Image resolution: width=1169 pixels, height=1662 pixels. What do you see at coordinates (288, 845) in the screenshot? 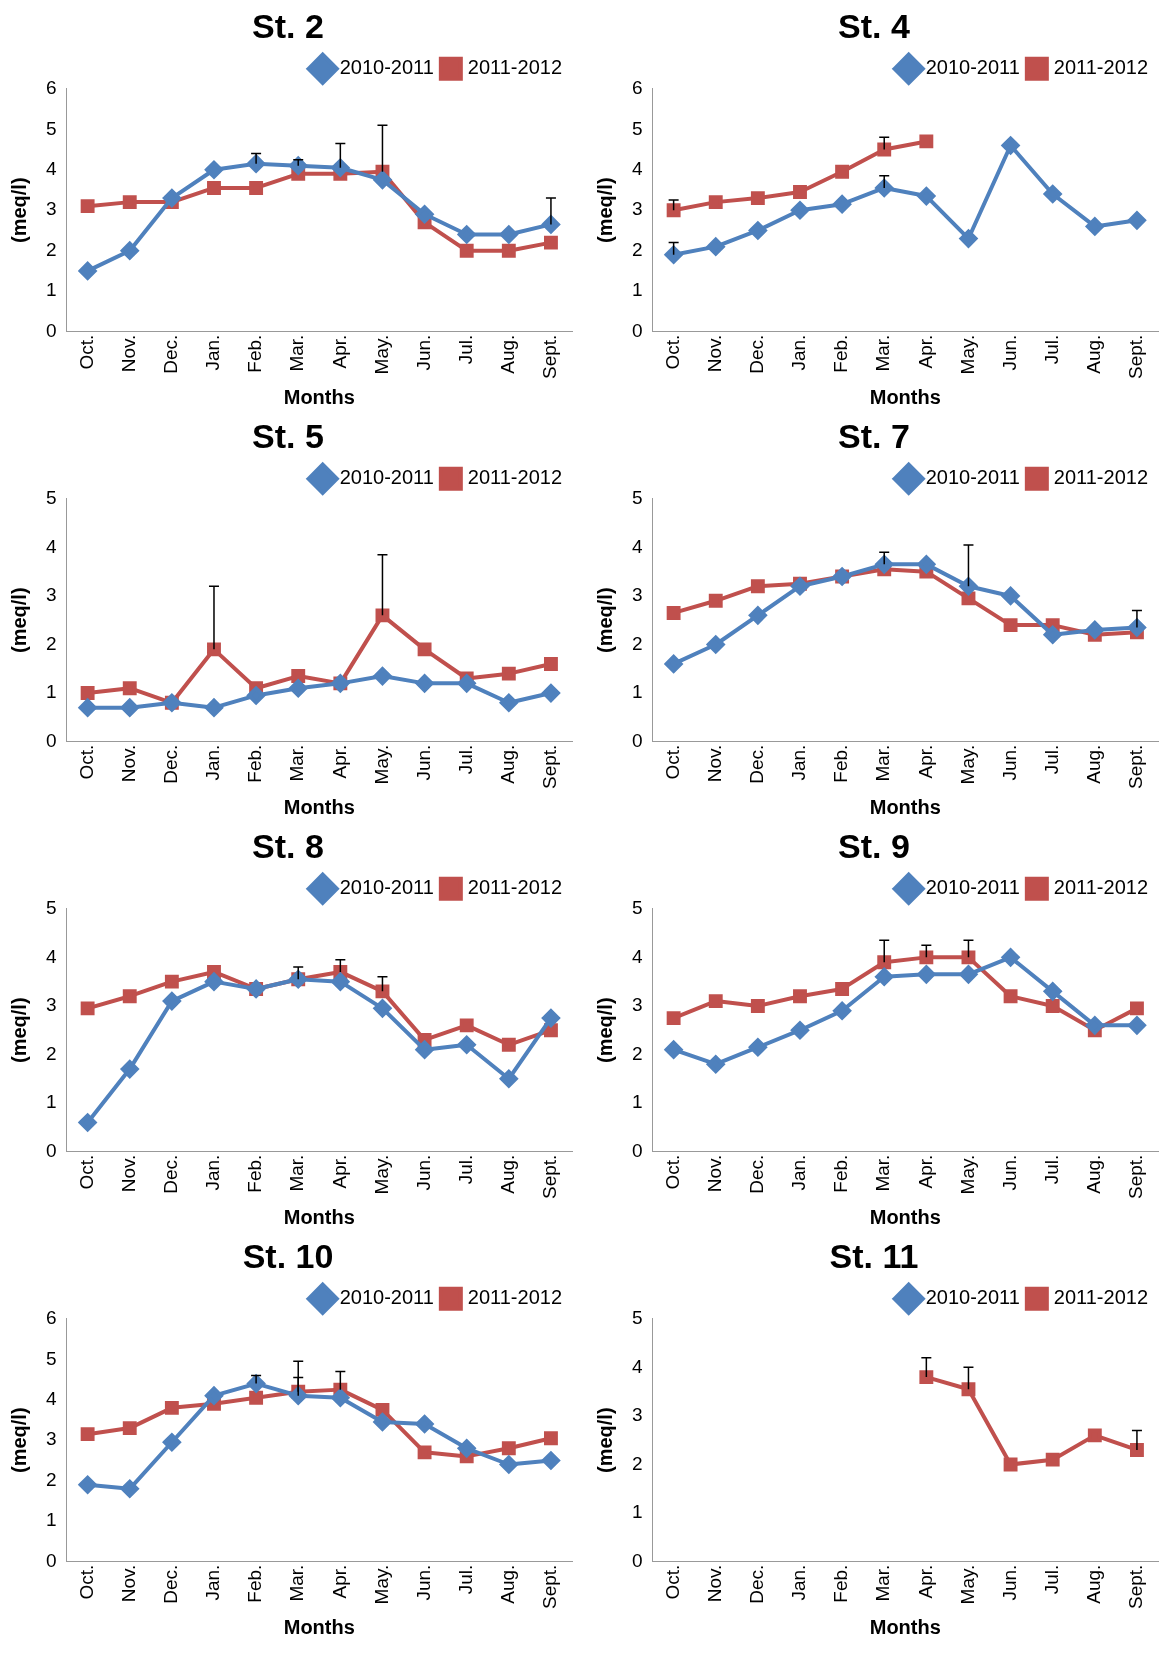
I see `chart-title: St. 8` at bounding box center [288, 845].